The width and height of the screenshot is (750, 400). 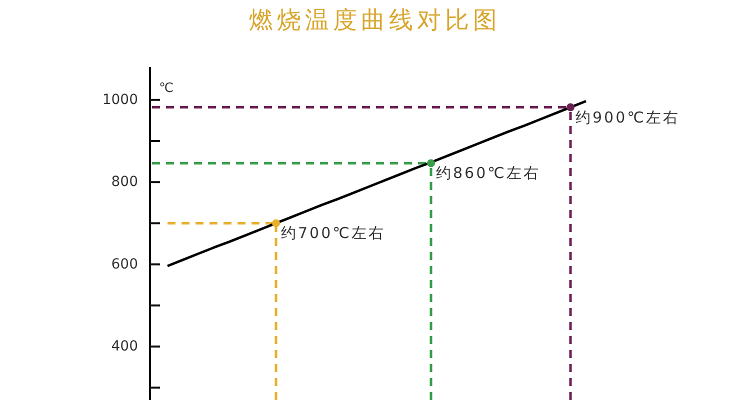 I want to click on y-tick-label: 600, so click(x=124, y=264).